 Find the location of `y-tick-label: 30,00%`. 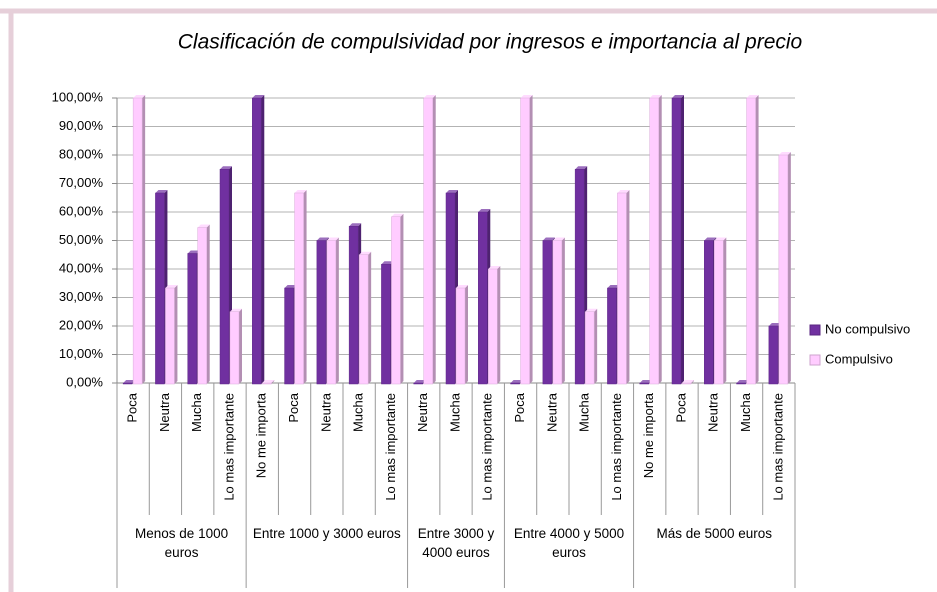

y-tick-label: 30,00% is located at coordinates (81, 296).